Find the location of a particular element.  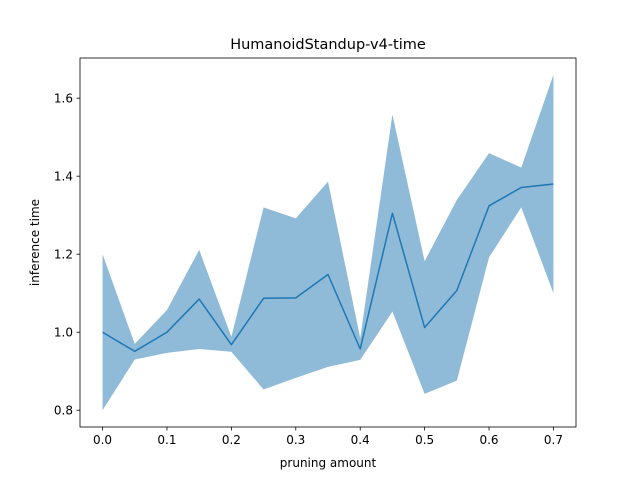

x-tick-label: 0.2 is located at coordinates (231, 440).